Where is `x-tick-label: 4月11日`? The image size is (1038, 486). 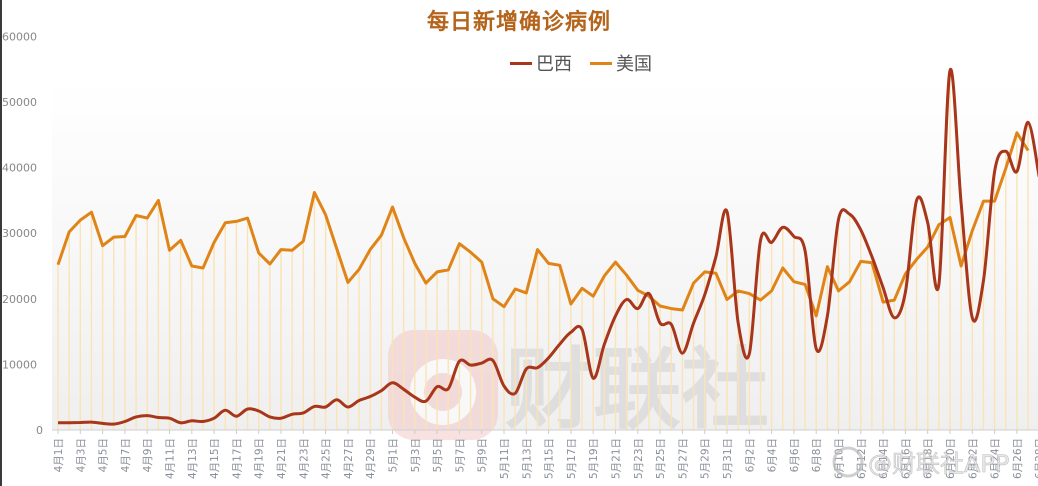 x-tick-label: 4月11日 is located at coordinates (171, 458).